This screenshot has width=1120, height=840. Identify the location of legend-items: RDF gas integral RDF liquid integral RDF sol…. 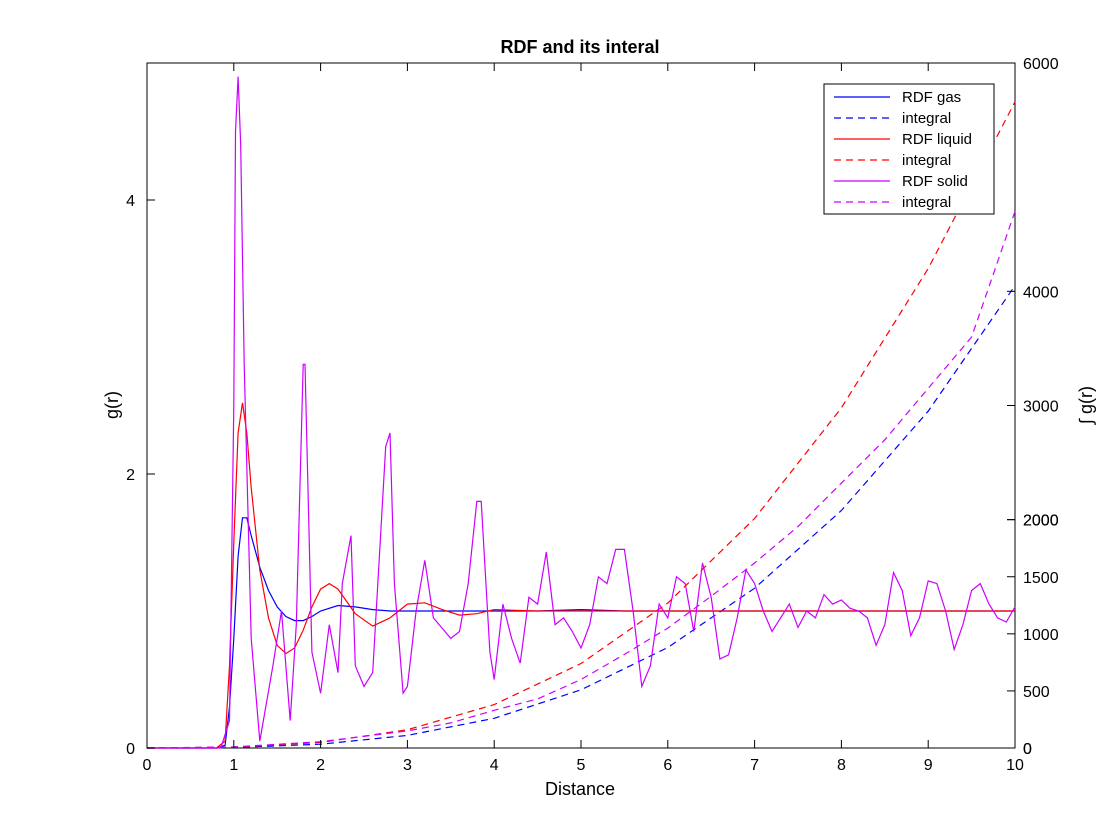
(903, 150).